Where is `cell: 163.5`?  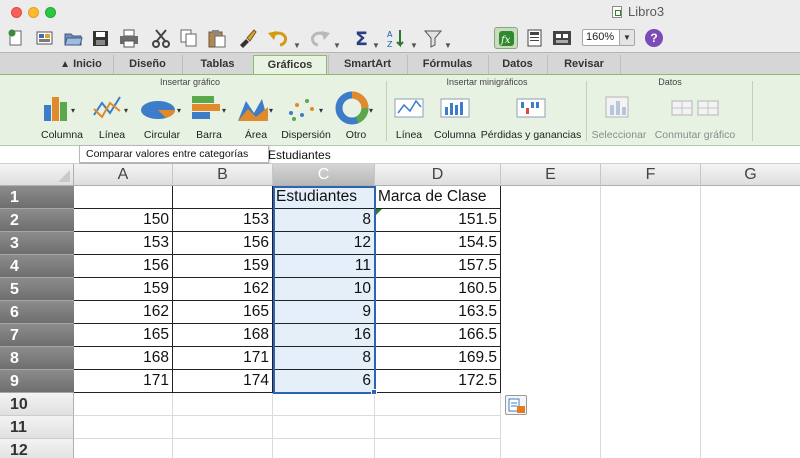
cell: 163.5 is located at coordinates (438, 312).